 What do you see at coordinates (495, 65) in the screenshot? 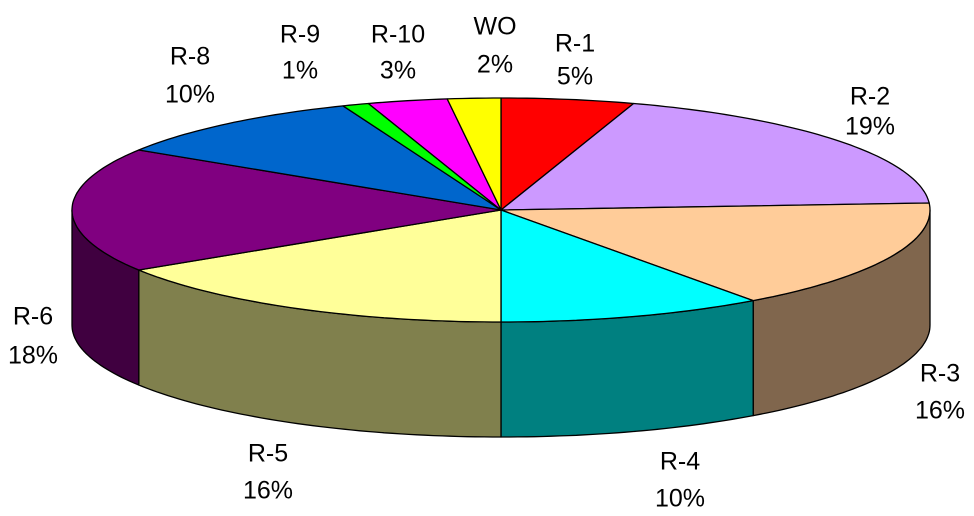
I see `value-label: 2%` at bounding box center [495, 65].